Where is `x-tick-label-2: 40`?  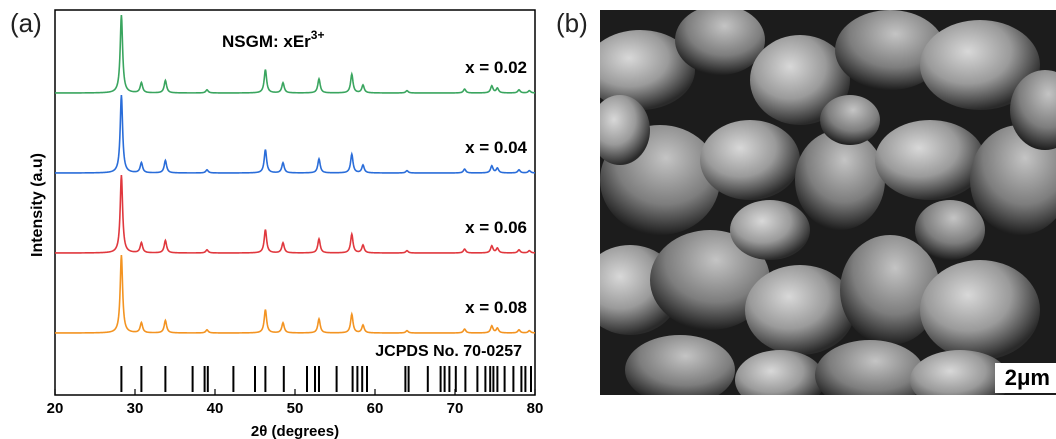 x-tick-label-2: 40 is located at coordinates (215, 408).